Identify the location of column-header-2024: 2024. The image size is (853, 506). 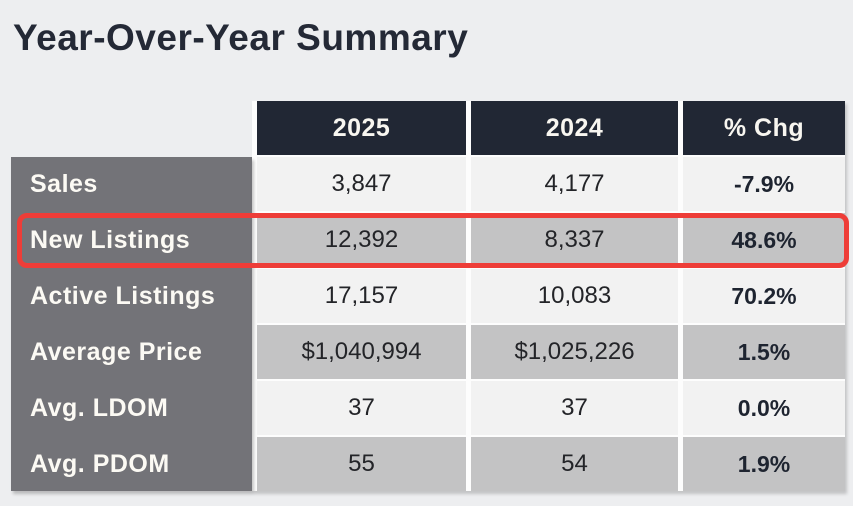
(574, 128).